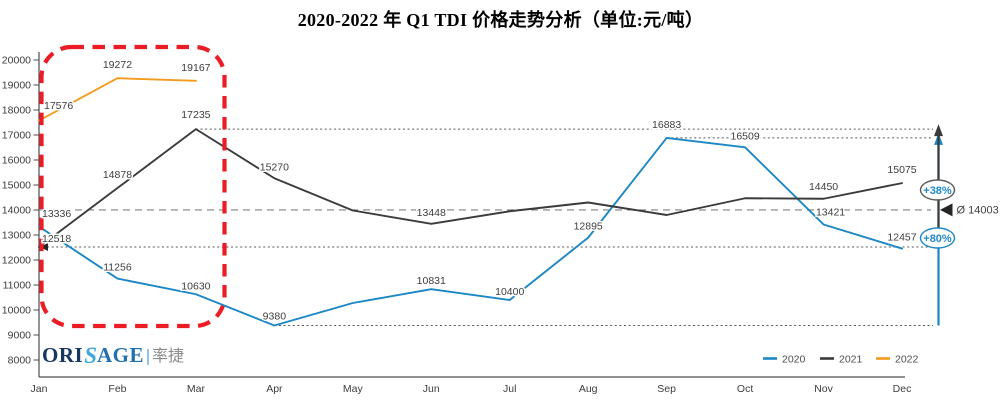 The image size is (1001, 403). What do you see at coordinates (938, 130) in the screenshot?
I see `range-arrow-head-icon-+38%` at bounding box center [938, 130].